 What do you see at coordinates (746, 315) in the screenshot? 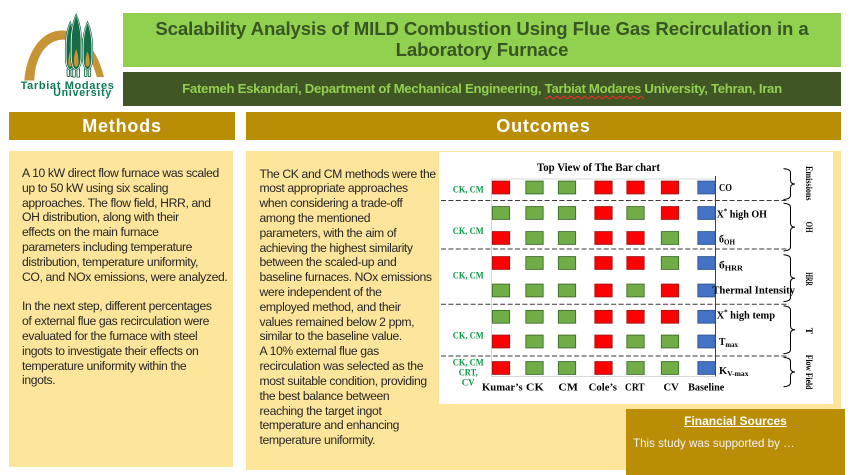
I see `svg-text: X* high temp` at bounding box center [746, 315].